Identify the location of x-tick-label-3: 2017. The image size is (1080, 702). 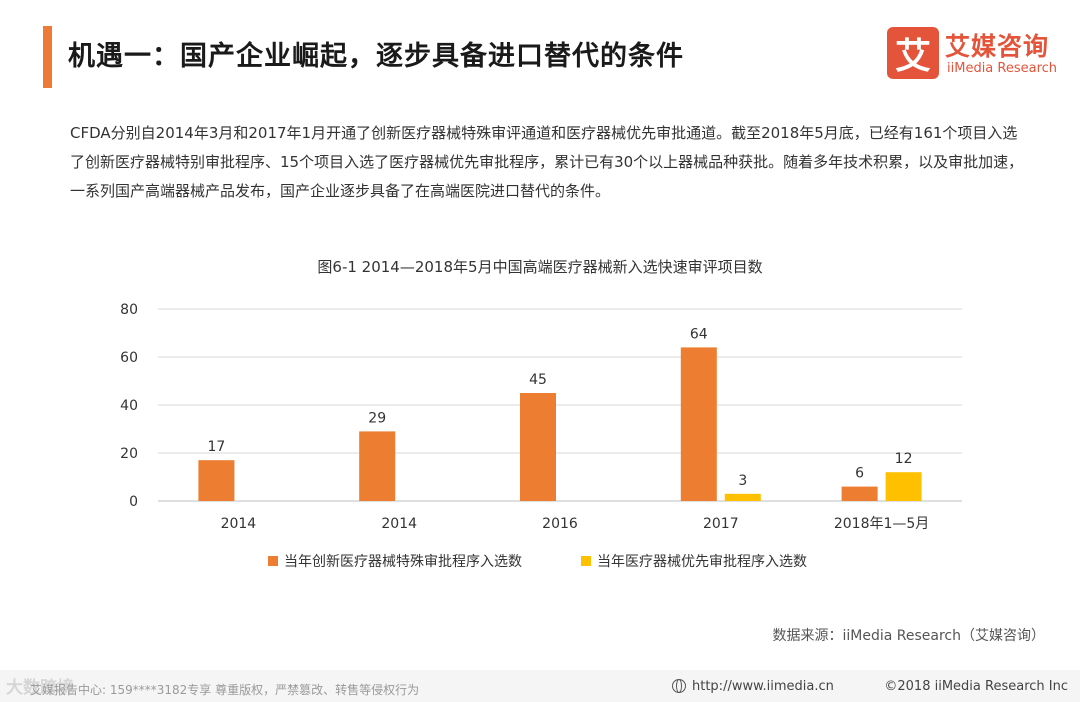
(721, 524).